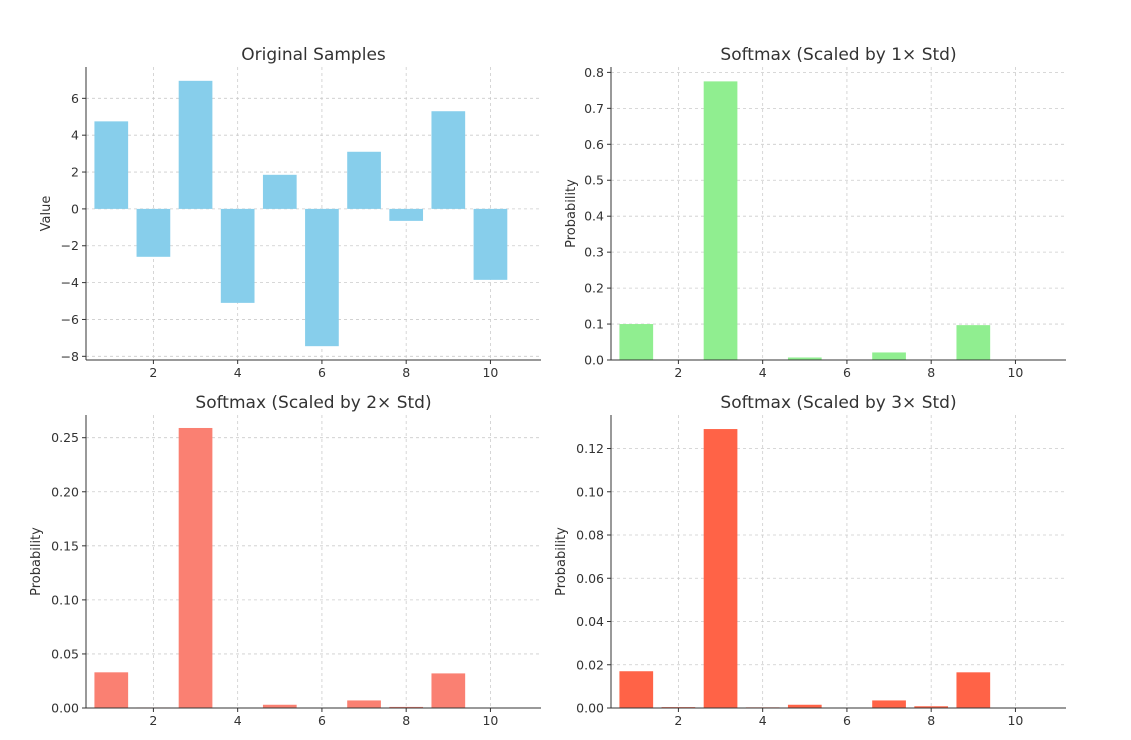  What do you see at coordinates (70, 319) in the screenshot?
I see `y-tick-label: −6` at bounding box center [70, 319].